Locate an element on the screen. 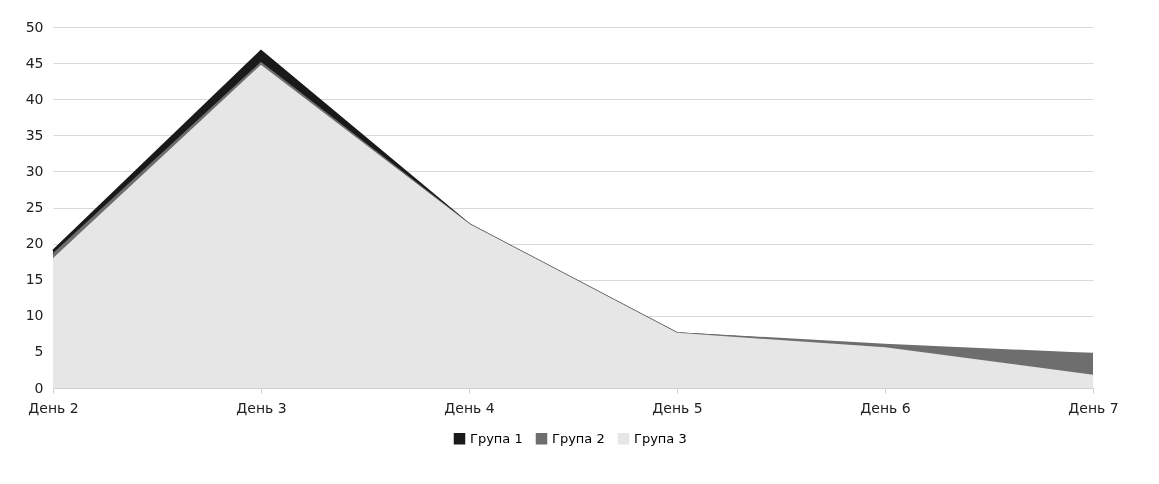 Image resolution: width=1159 pixels, height=484 pixels. y-tick-label: 30 is located at coordinates (34, 170).